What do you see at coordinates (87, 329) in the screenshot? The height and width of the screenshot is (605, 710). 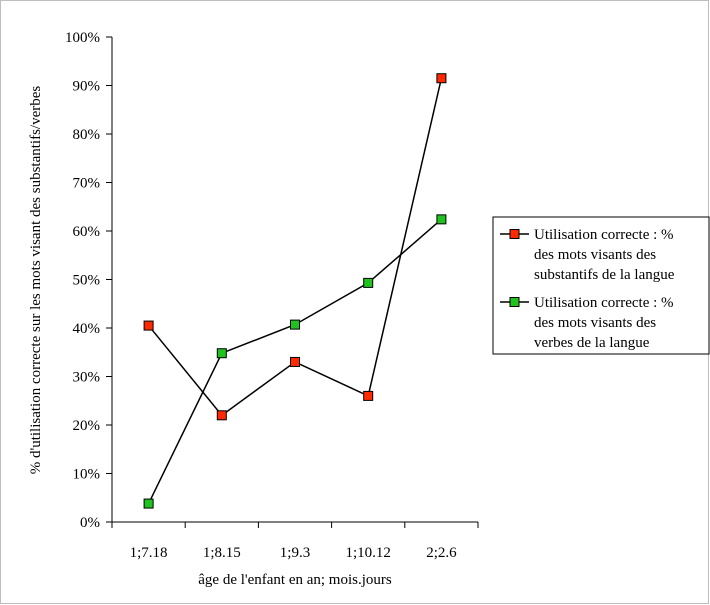 I see `y-tick-label: 40%` at bounding box center [87, 329].